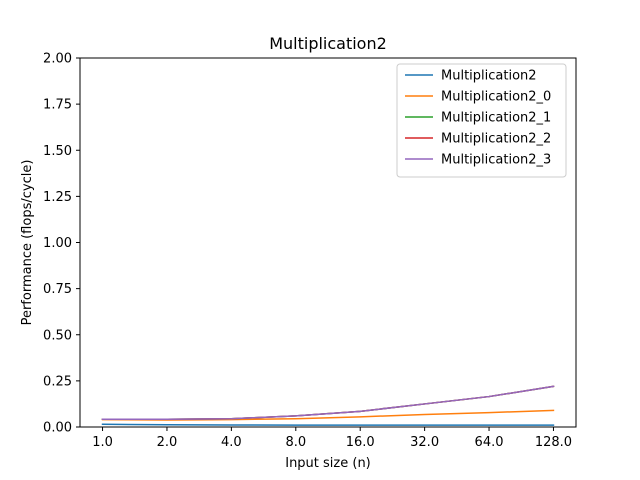 The image size is (640, 480). Describe the element at coordinates (295, 442) in the screenshot. I see `x-tick-label: 8.0` at that location.